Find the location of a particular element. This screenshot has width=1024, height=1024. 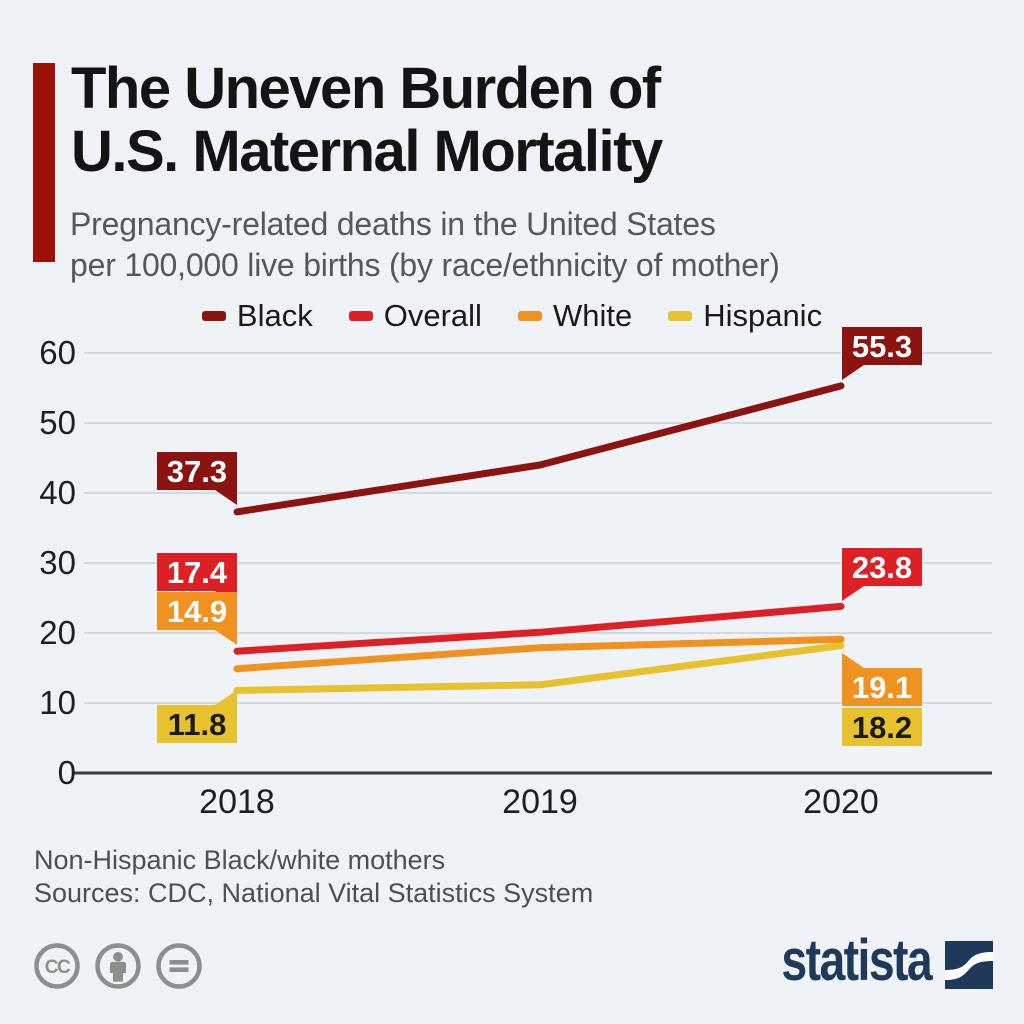

footnote-note: Non-Hispanic Black/white mothers is located at coordinates (240, 860).